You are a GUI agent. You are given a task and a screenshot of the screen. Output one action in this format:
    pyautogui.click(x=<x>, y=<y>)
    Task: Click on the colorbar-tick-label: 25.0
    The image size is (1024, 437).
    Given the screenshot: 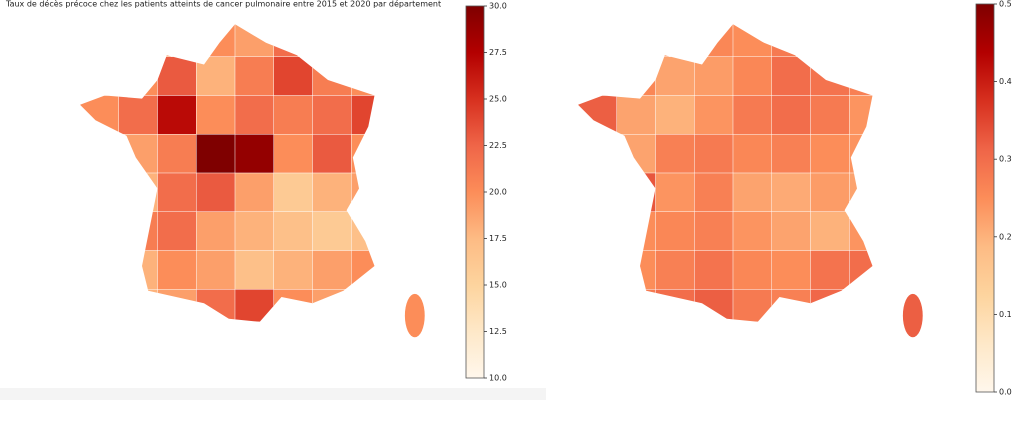 What is the action you would take?
    pyautogui.click(x=498, y=99)
    